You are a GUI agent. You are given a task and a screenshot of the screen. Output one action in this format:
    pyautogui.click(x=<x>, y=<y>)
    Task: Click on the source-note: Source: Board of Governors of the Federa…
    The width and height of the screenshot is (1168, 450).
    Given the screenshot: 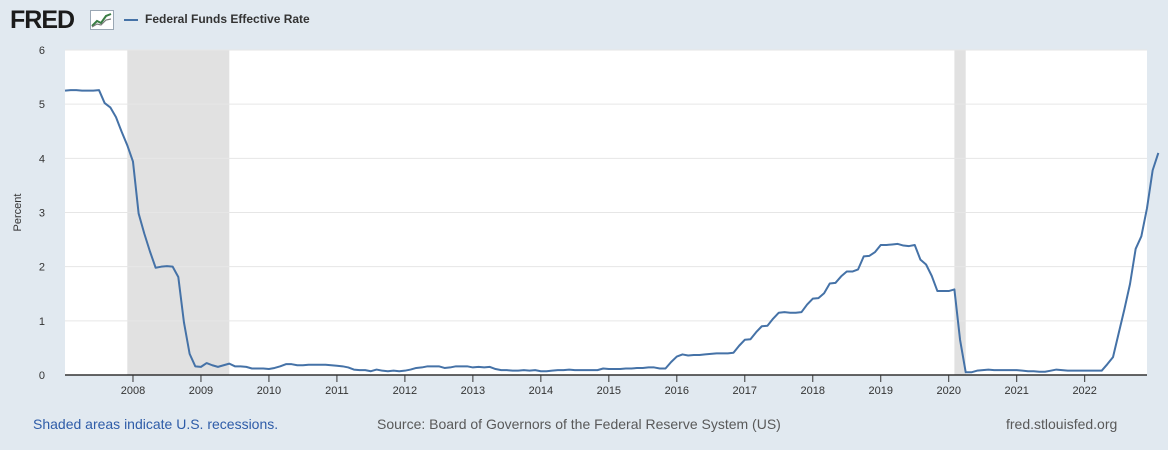 What is the action you would take?
    pyautogui.click(x=579, y=424)
    